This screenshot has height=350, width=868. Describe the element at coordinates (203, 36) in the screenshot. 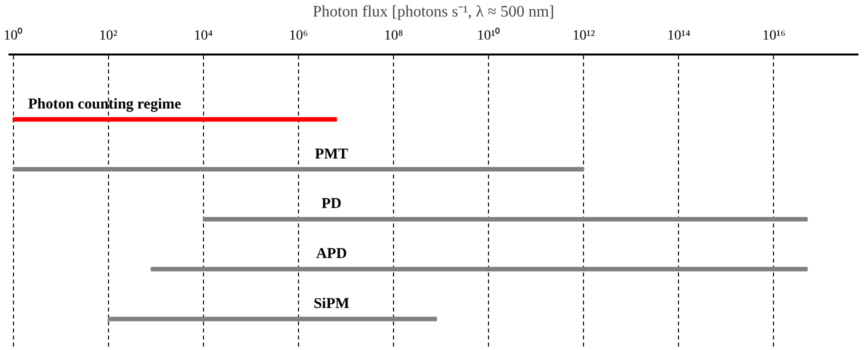

I see `x-tick-label: 10⁴` at that location.